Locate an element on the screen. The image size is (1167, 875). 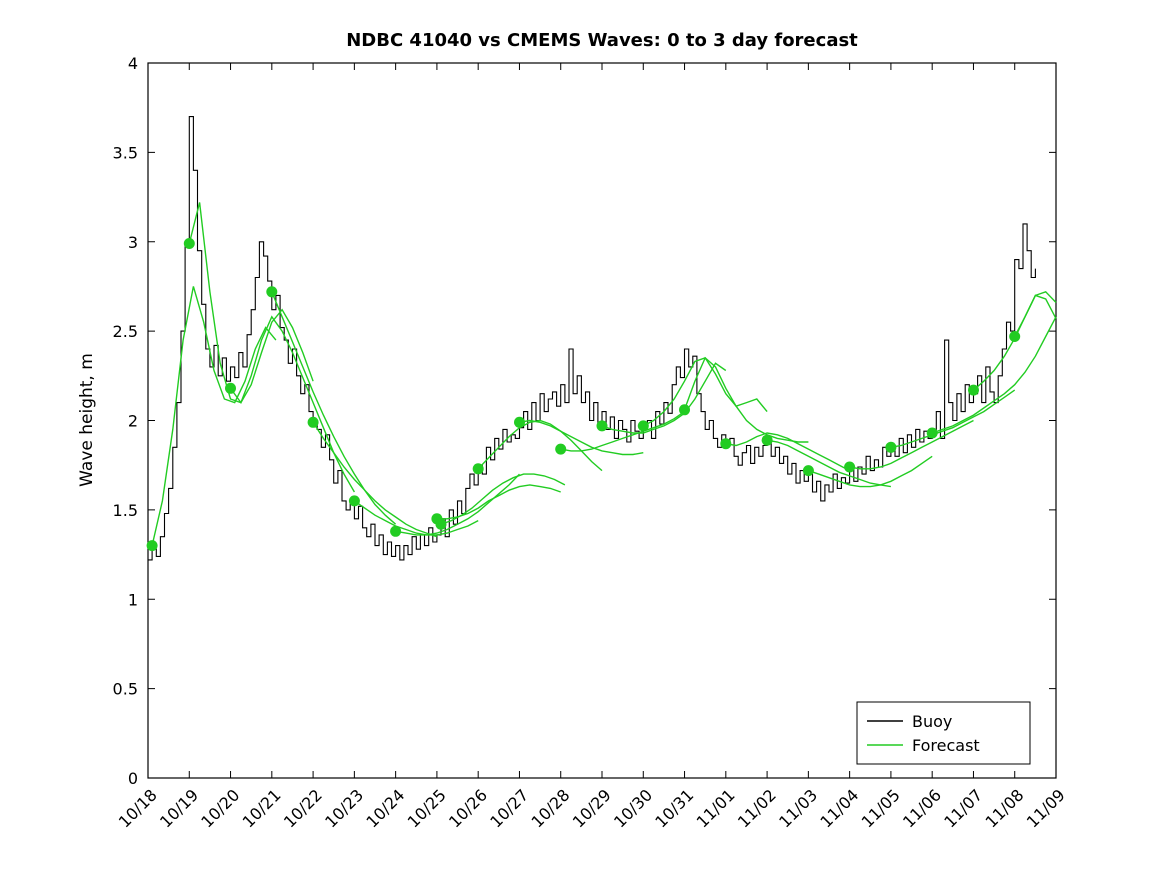
y-tick-label: 0 is located at coordinates (133, 778).